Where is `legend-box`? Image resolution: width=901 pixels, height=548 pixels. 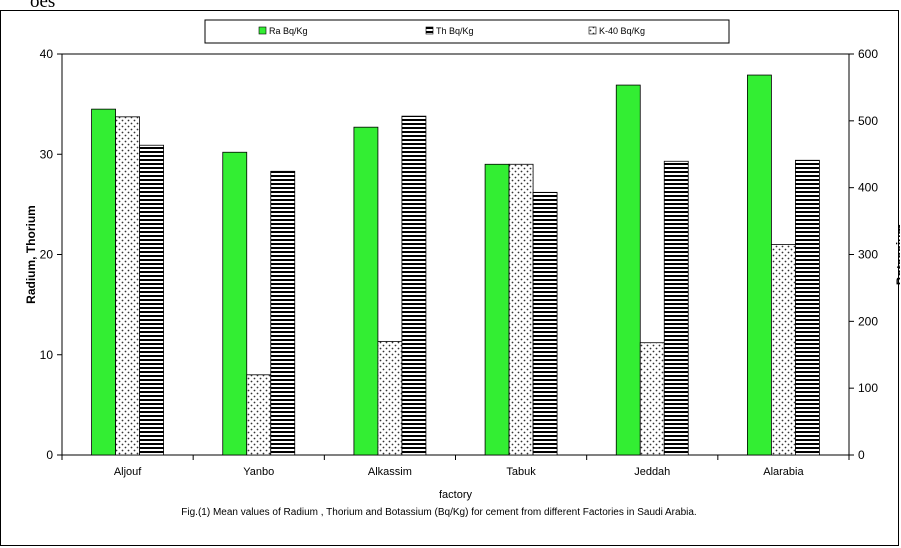 legend-box is located at coordinates (467, 31).